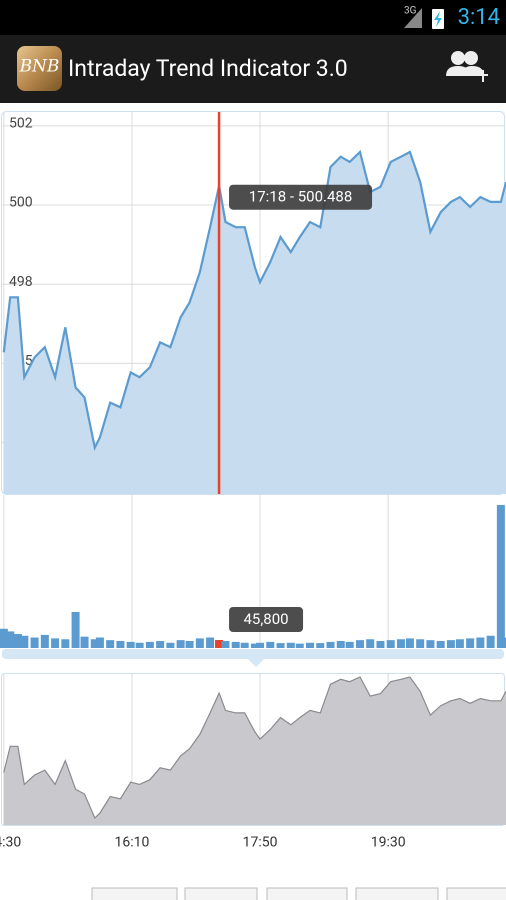 The height and width of the screenshot is (900, 506). Describe the element at coordinates (21, 124) in the screenshot. I see `y-tick-label: 502` at that location.